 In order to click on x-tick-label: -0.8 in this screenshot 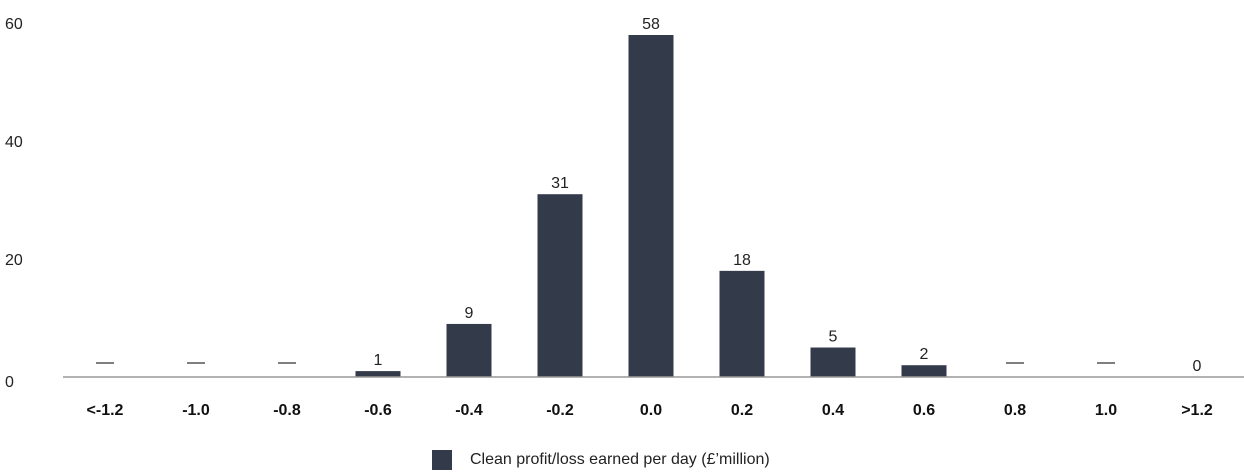, I will do `click(287, 410)`.